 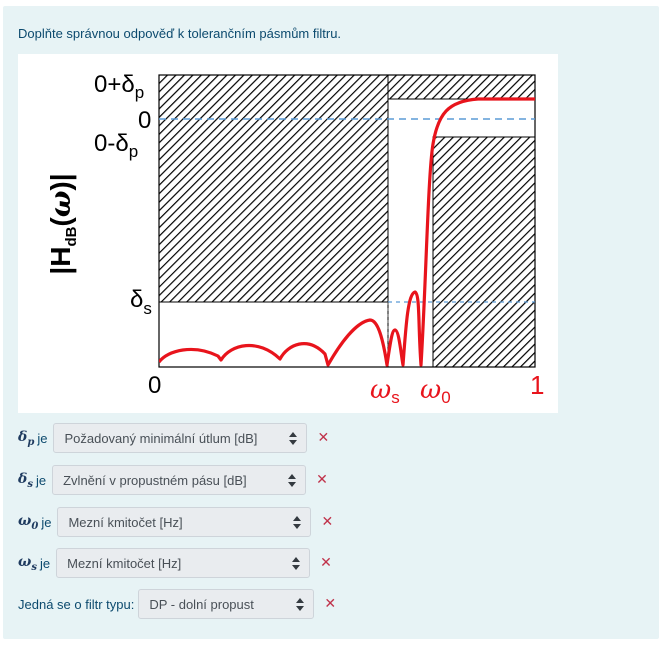 I want to click on label-zero-db: 0, so click(x=144, y=120).